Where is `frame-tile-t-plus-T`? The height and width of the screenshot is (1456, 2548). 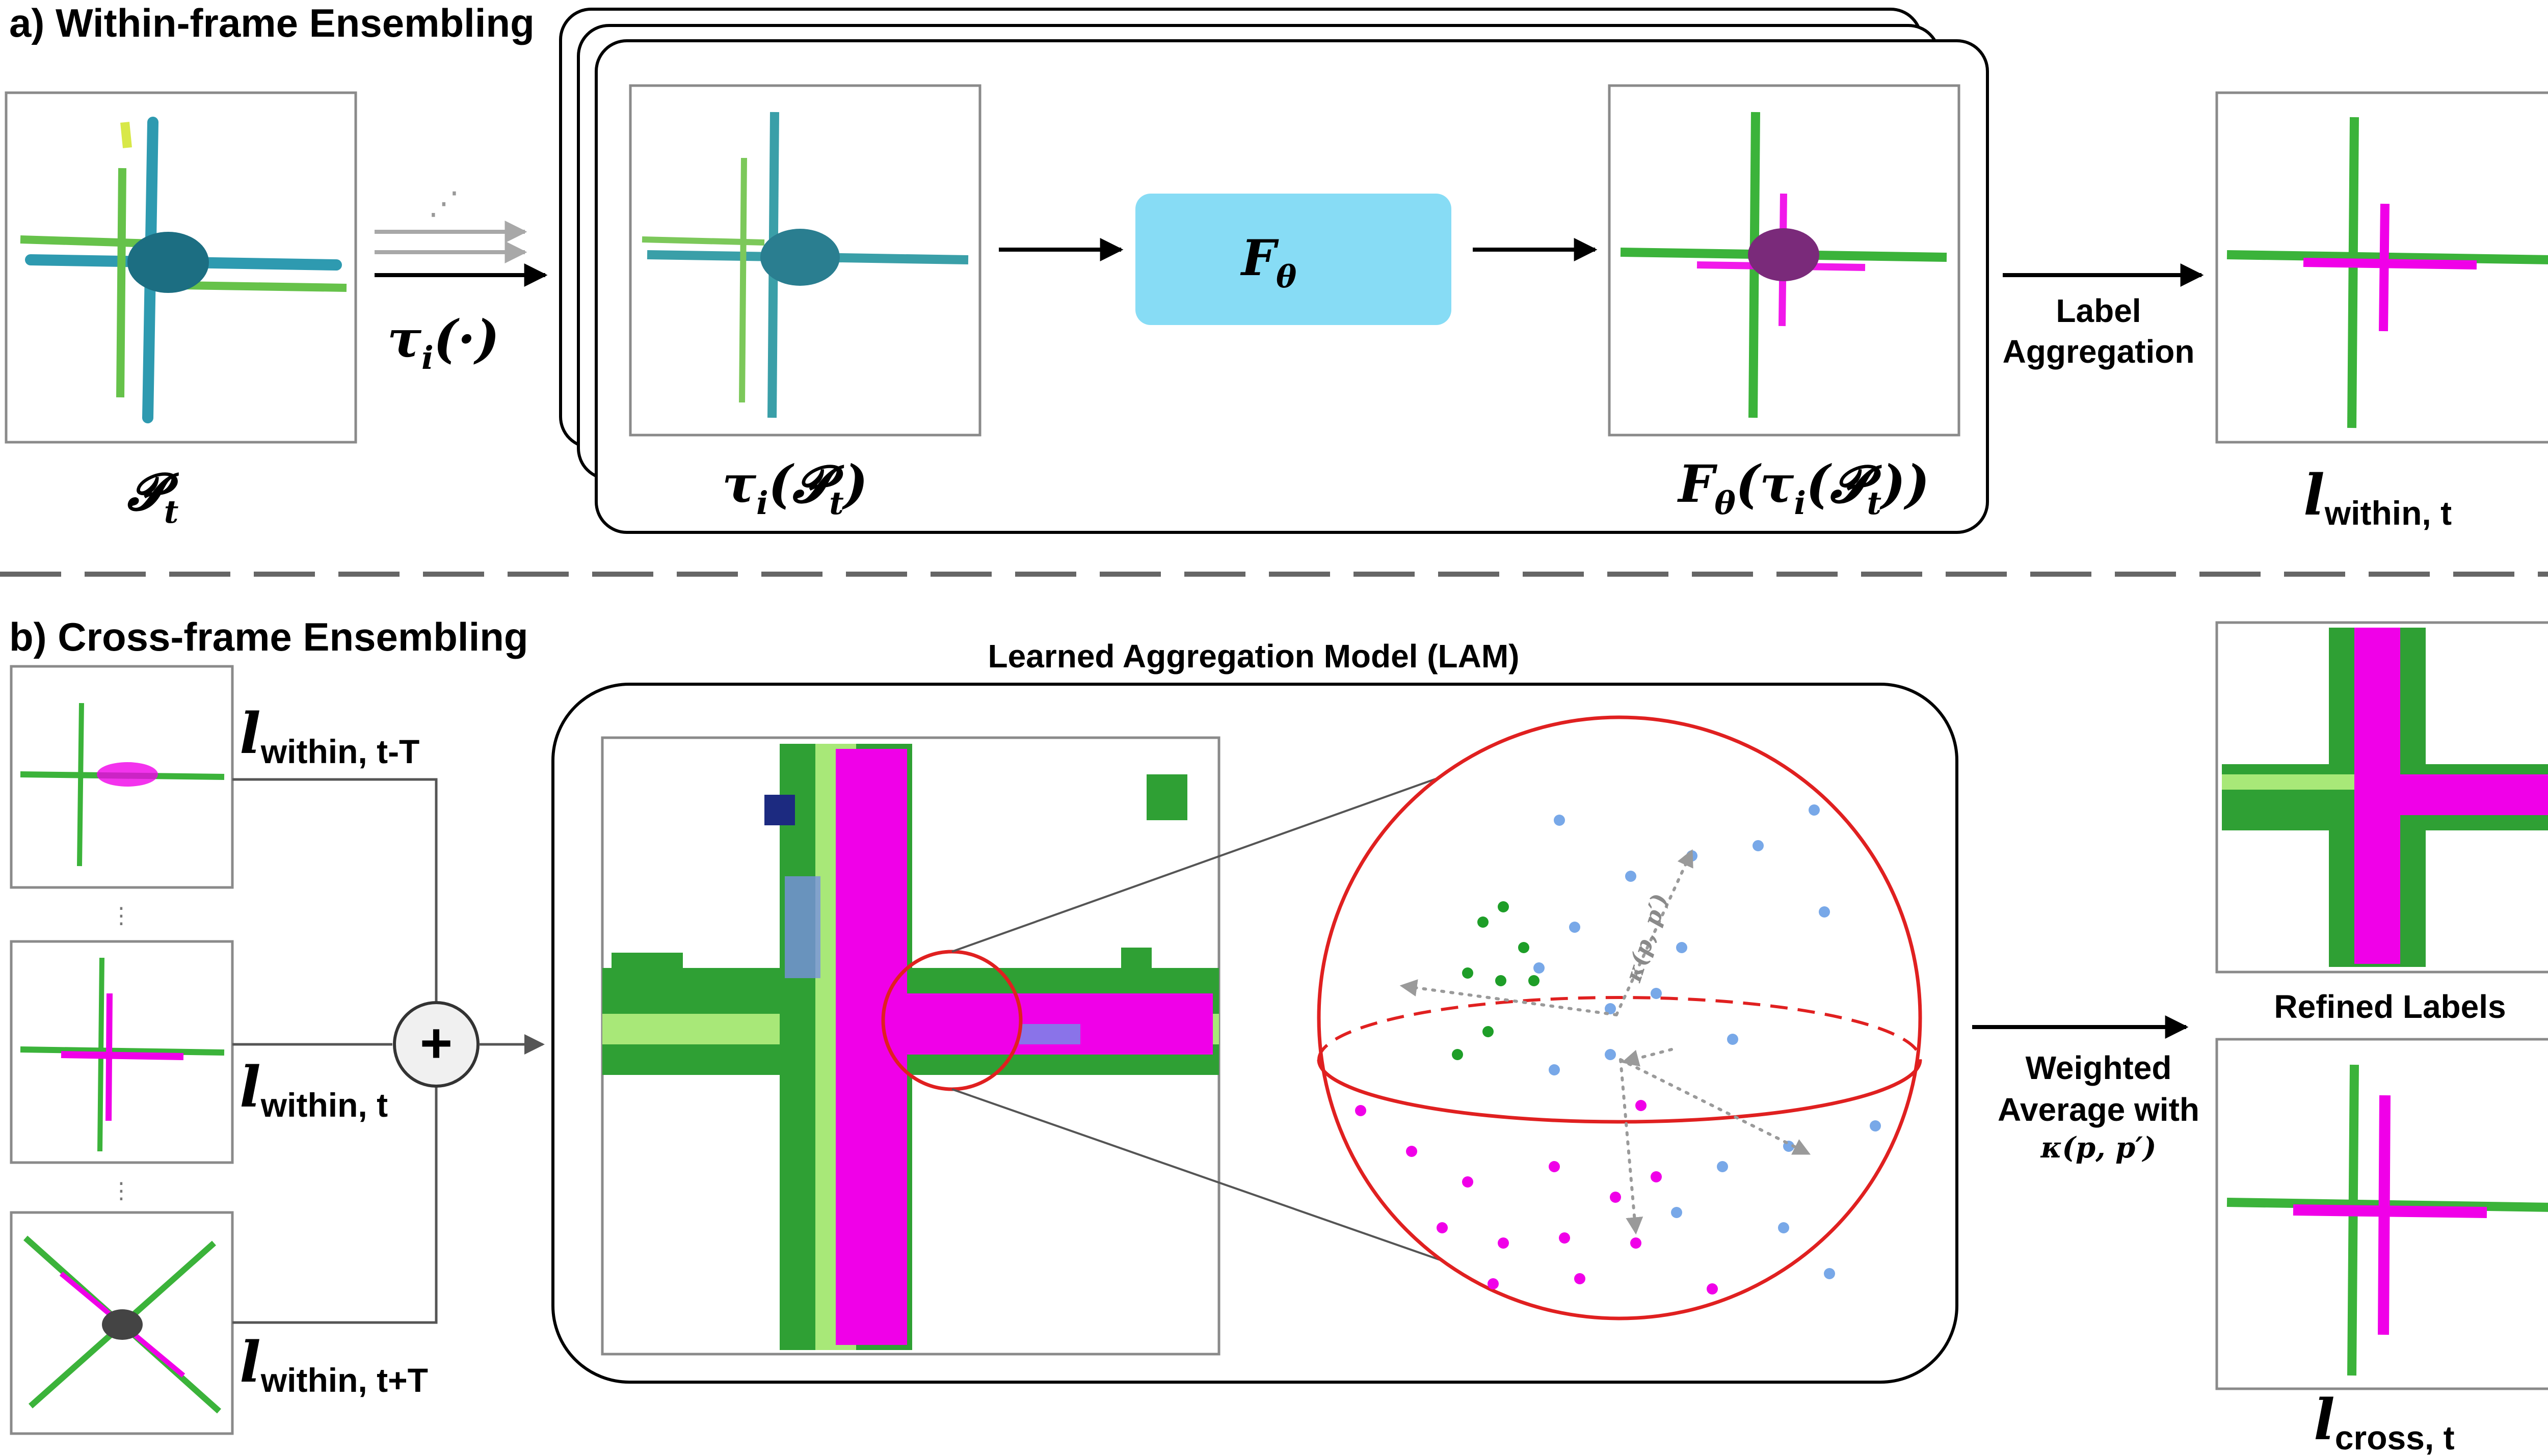
frame-tile-t-plus-T is located at coordinates (122, 1323).